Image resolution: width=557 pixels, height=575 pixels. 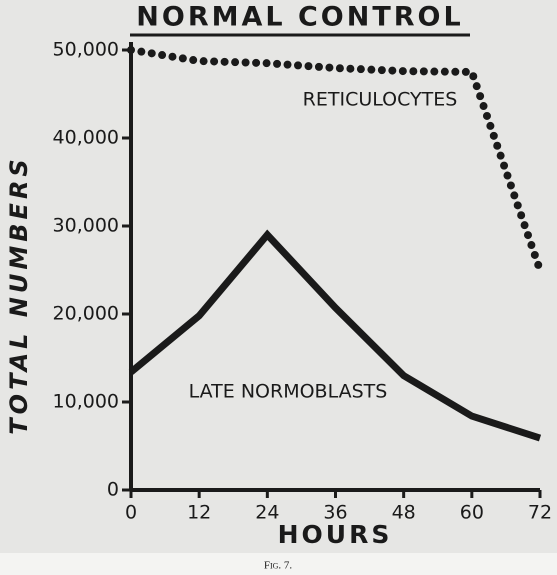 I want to click on x-tick-label: 12, so click(x=199, y=513).